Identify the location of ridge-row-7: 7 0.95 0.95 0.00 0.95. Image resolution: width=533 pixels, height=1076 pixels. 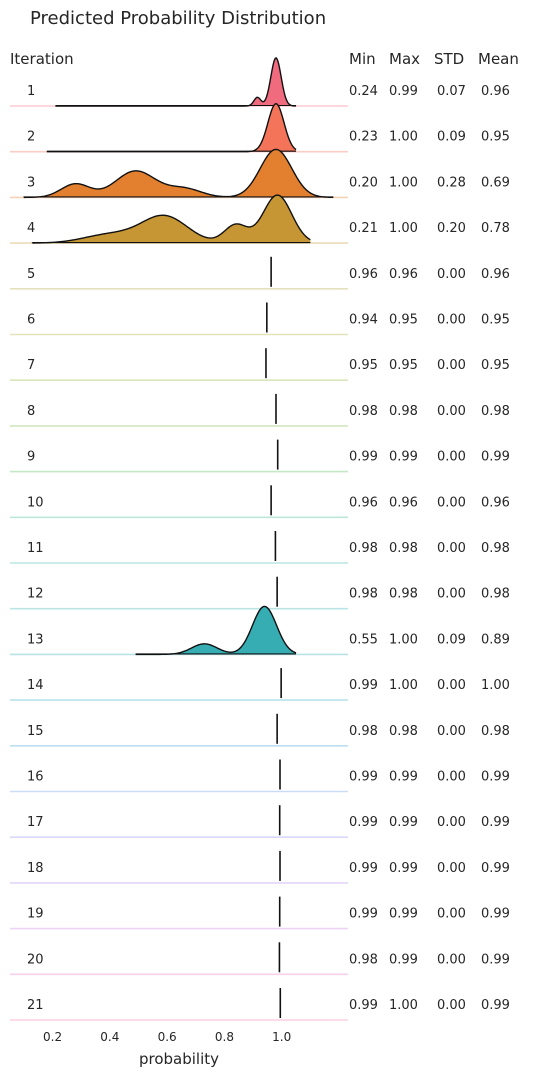
(260, 365).